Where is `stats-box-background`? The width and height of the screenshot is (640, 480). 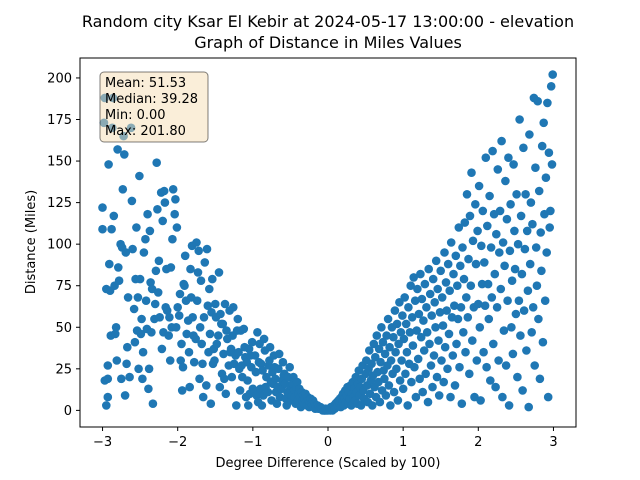 stats-box-background is located at coordinates (154, 107).